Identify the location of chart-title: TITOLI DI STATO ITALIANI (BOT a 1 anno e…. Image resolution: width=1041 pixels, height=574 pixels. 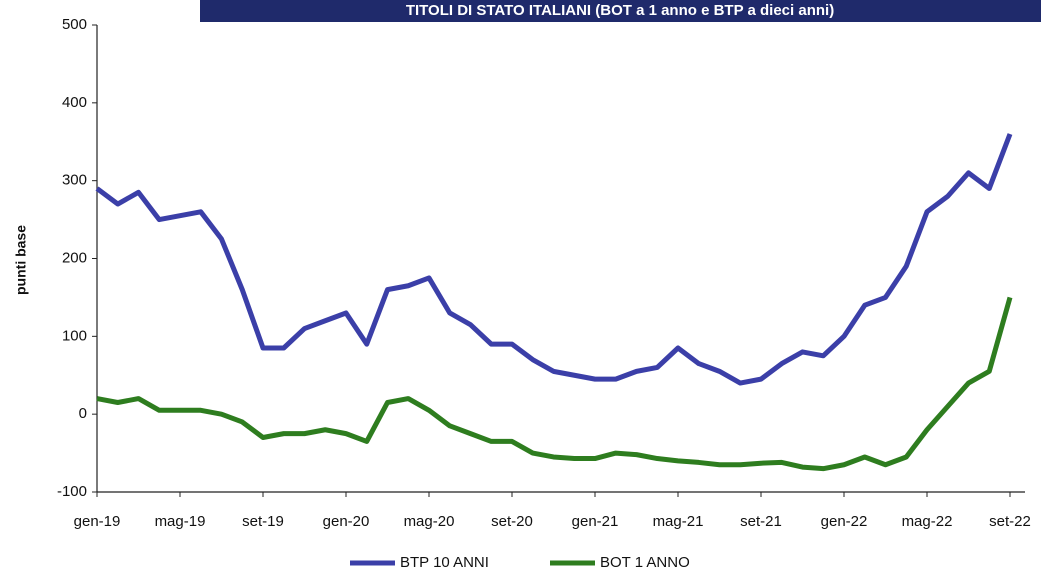
(620, 10).